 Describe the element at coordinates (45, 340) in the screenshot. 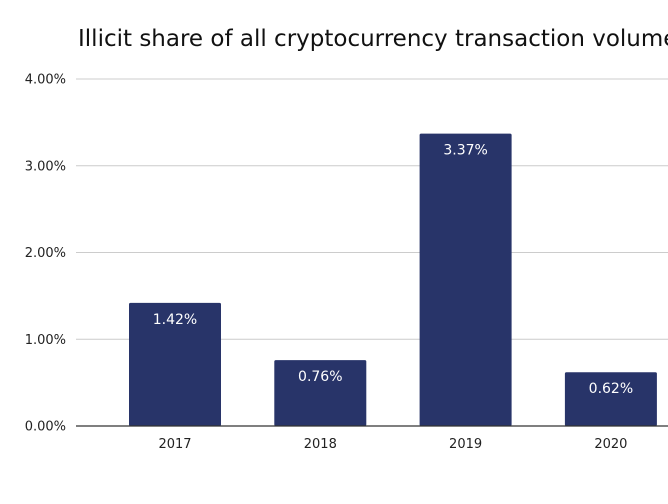

I see `y-tick-label: 1.00%` at that location.